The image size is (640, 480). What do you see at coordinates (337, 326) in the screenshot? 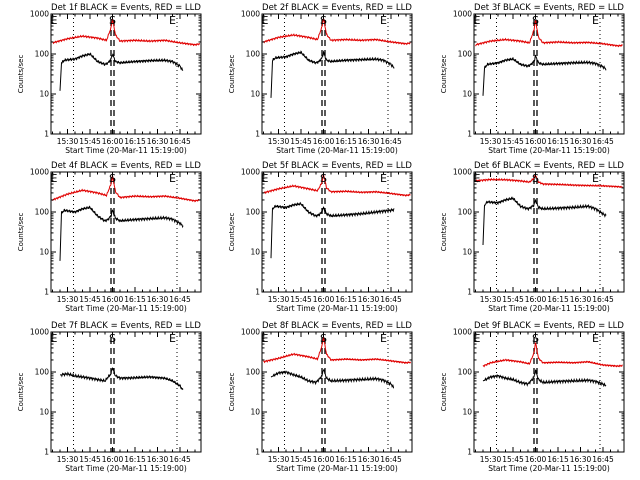
I see `chart-title: Det 8f BLACK = Events, RED = LLD` at bounding box center [337, 326].